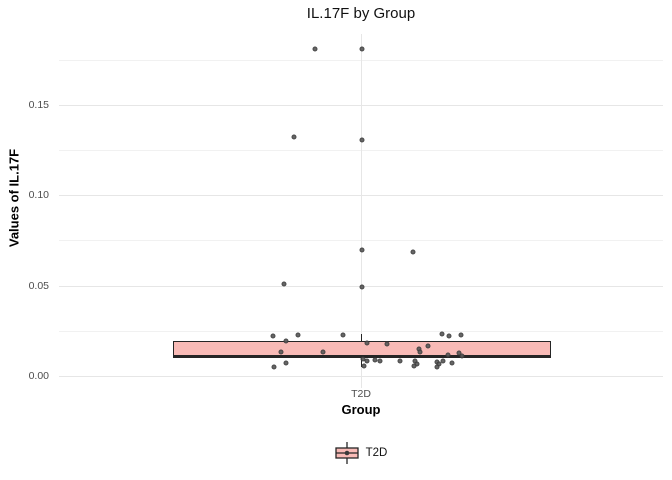 The height and width of the screenshot is (480, 672). What do you see at coordinates (361, 409) in the screenshot?
I see `x-axis-title: Group` at bounding box center [361, 409].